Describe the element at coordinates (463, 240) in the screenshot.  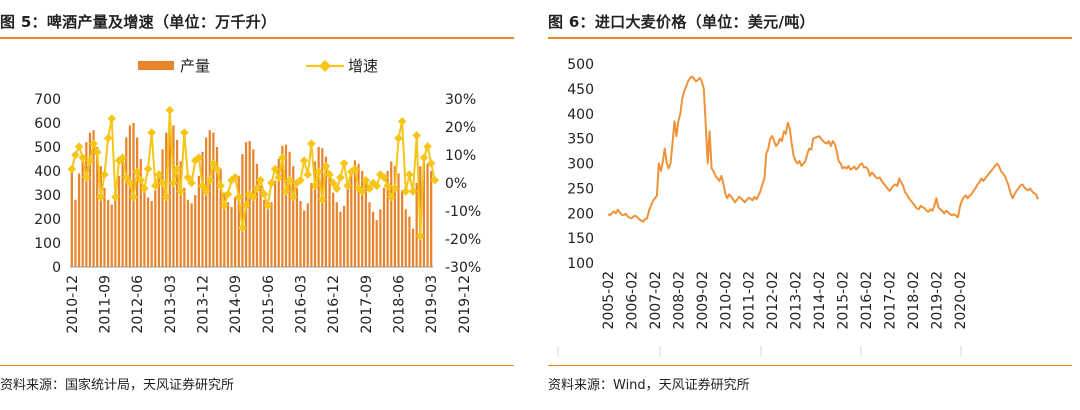
I see `y2-tick-label: -20%` at that location.